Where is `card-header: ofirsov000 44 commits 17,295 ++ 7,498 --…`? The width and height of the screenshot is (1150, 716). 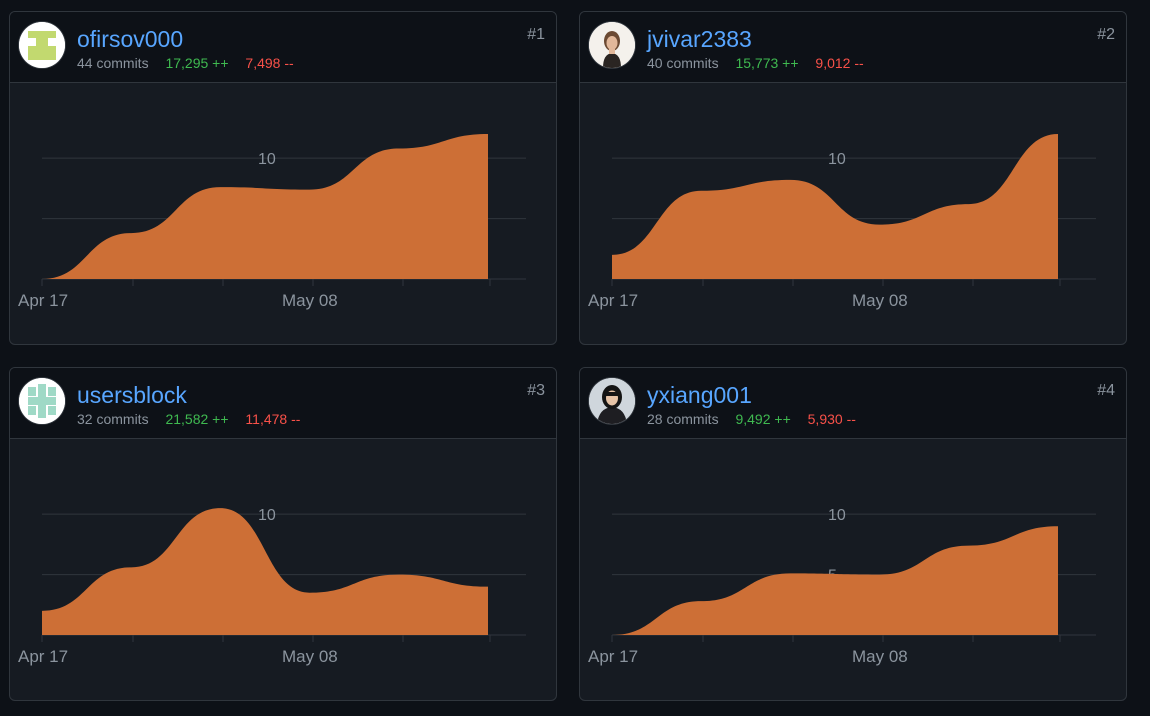 card-header: ofirsov000 44 commits 17,295 ++ 7,498 --… is located at coordinates (283, 47).